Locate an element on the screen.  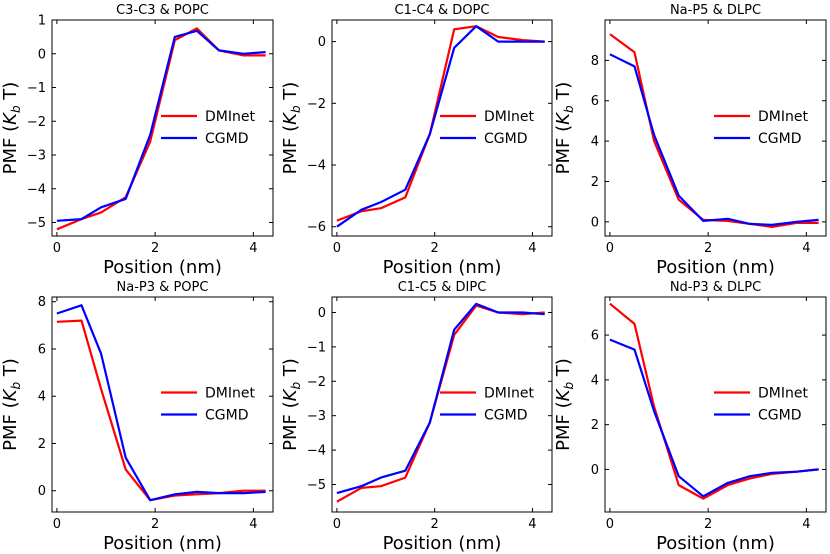
y-tick-label: −6 is located at coordinates (316, 227).